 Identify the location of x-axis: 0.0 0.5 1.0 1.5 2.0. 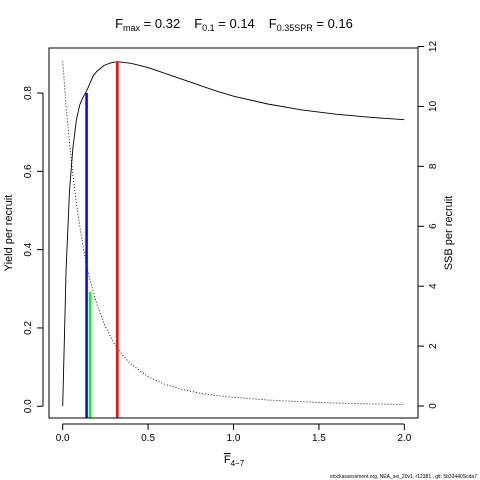
(234, 433).